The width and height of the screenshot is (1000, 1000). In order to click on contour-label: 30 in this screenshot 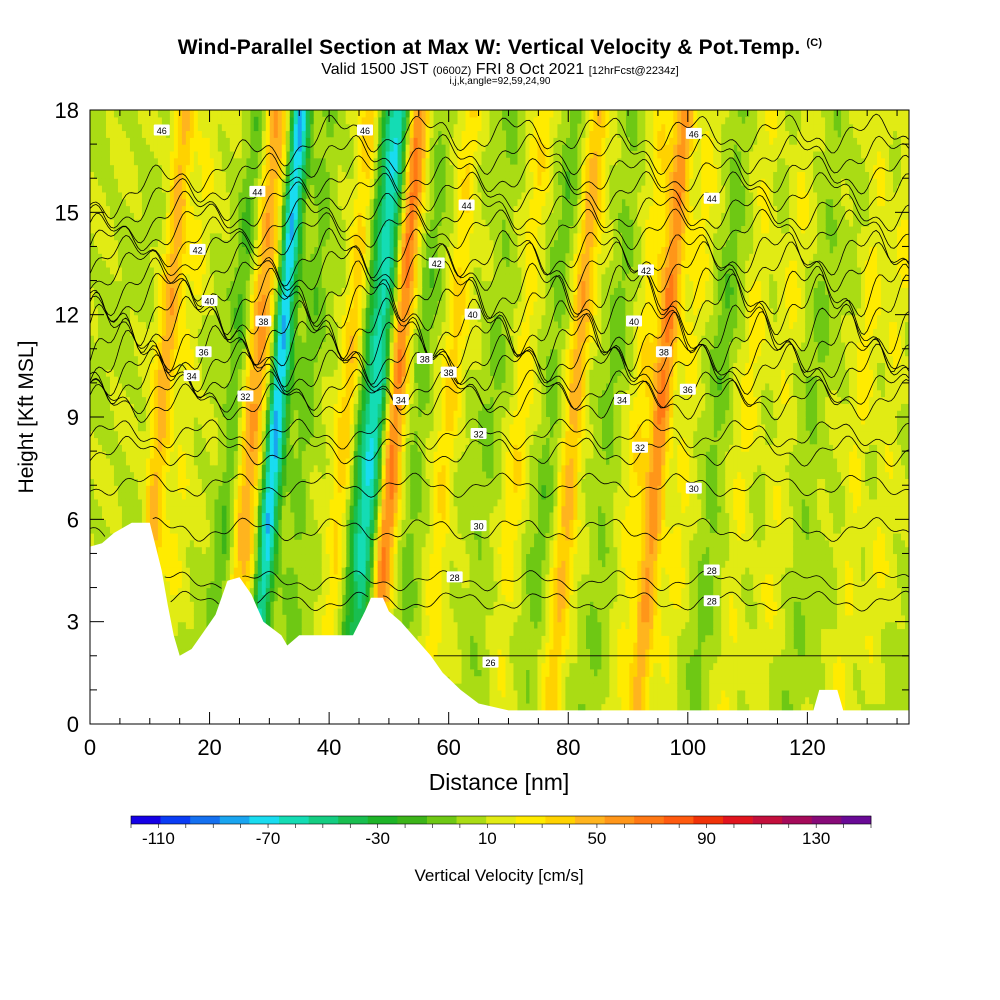, I will do `click(478, 526)`.